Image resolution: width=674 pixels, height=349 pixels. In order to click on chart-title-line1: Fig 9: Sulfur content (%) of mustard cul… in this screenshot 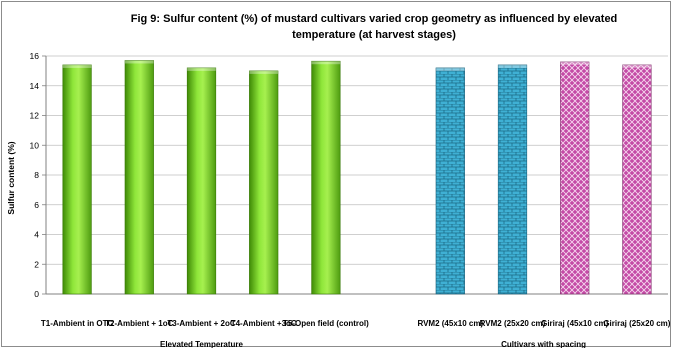, I will do `click(374, 19)`.